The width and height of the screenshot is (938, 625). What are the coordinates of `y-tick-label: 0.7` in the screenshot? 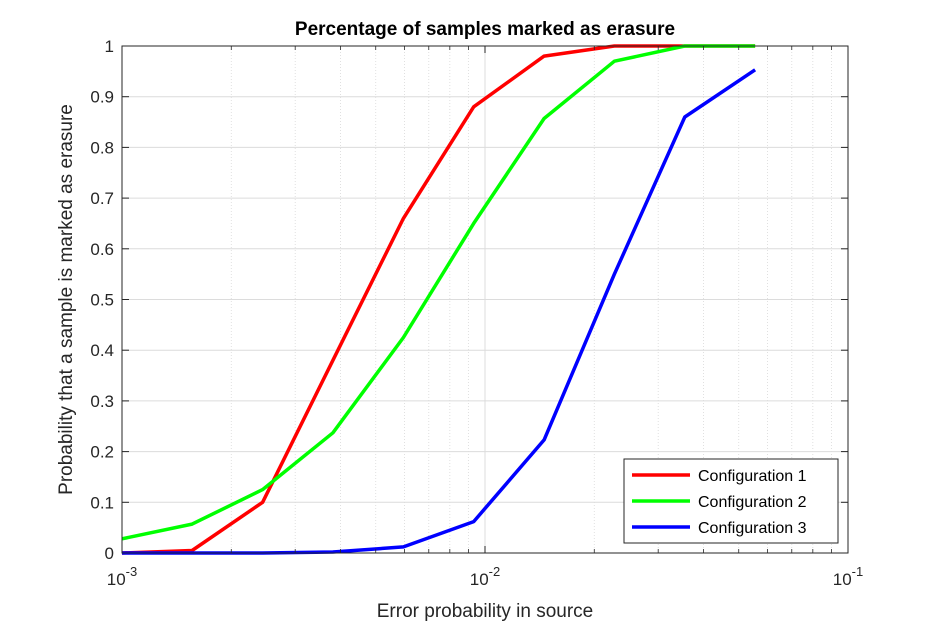 It's located at (102, 198).